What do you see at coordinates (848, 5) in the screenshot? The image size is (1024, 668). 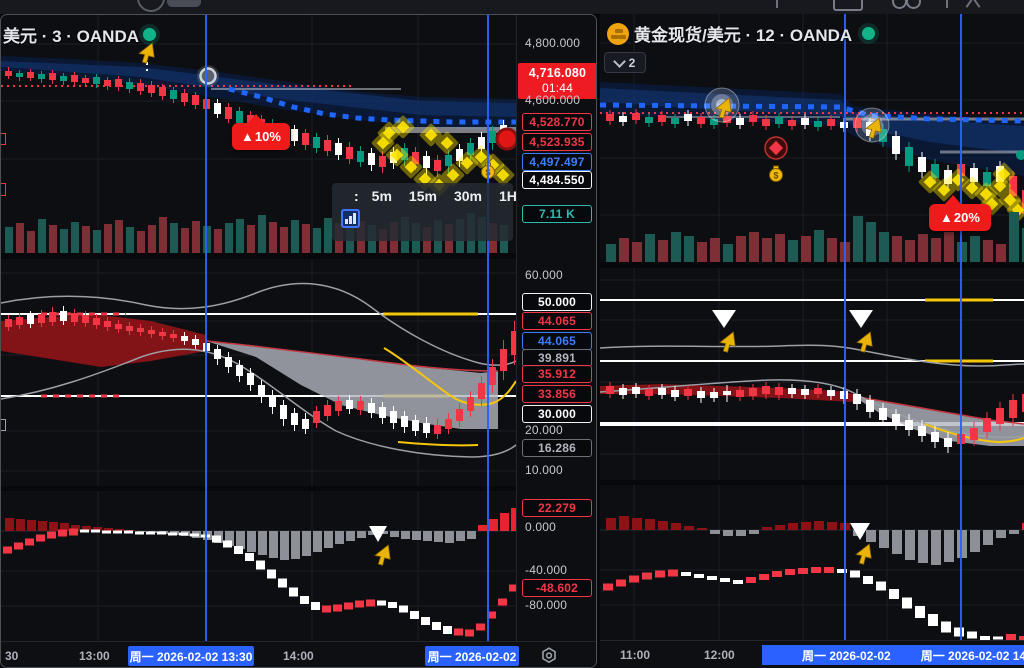 I see `calendar-icon` at bounding box center [848, 5].